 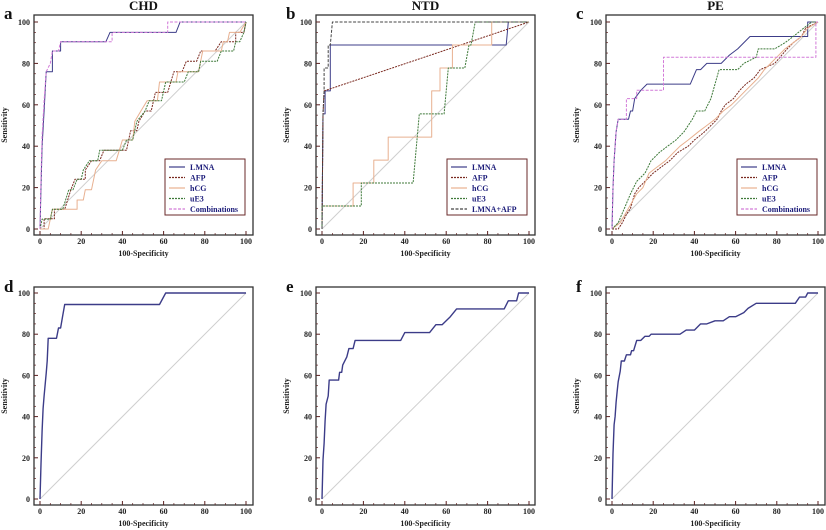 What do you see at coordinates (290, 13) in the screenshot?
I see `panel-label: b` at bounding box center [290, 13].